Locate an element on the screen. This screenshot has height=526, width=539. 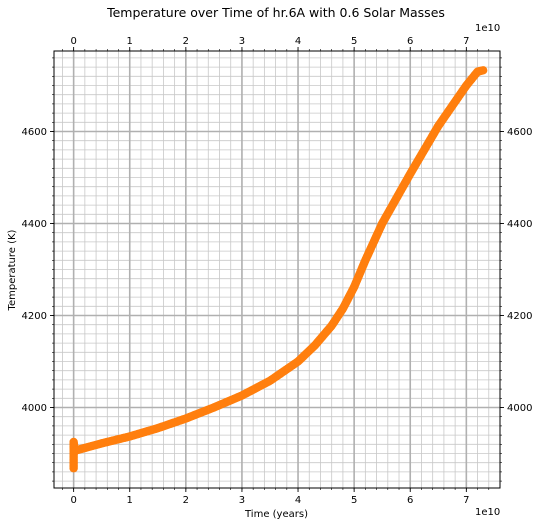
y-tick-label: 4400 is located at coordinates (34, 224).